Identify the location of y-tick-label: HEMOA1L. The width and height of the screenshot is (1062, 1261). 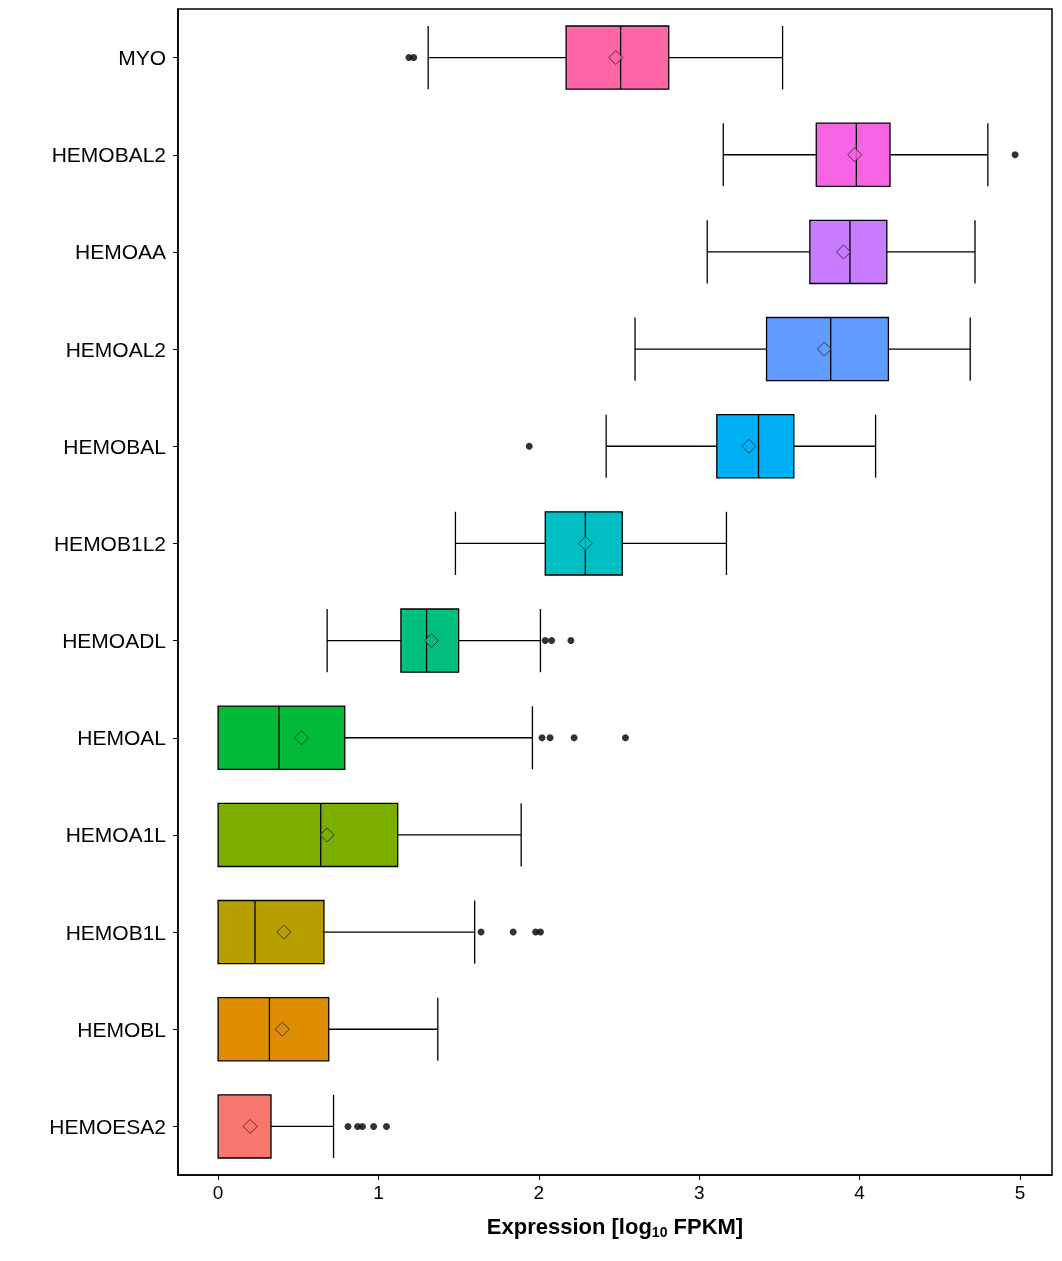
(115, 835).